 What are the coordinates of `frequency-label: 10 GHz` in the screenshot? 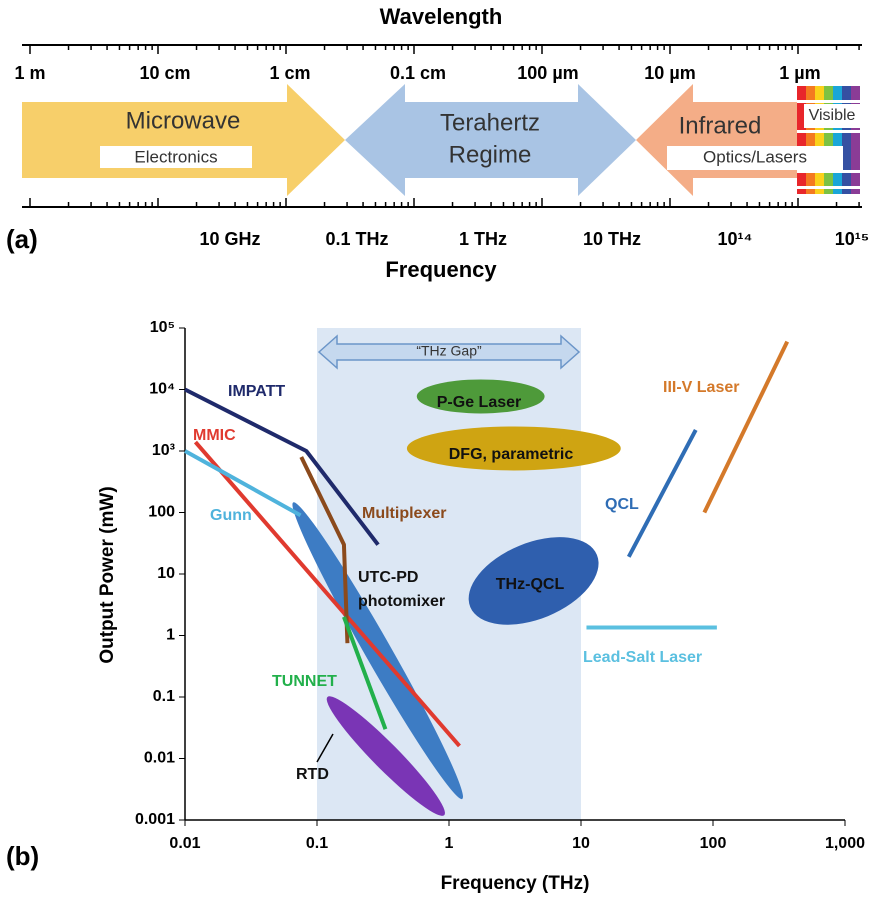 It's located at (229, 239).